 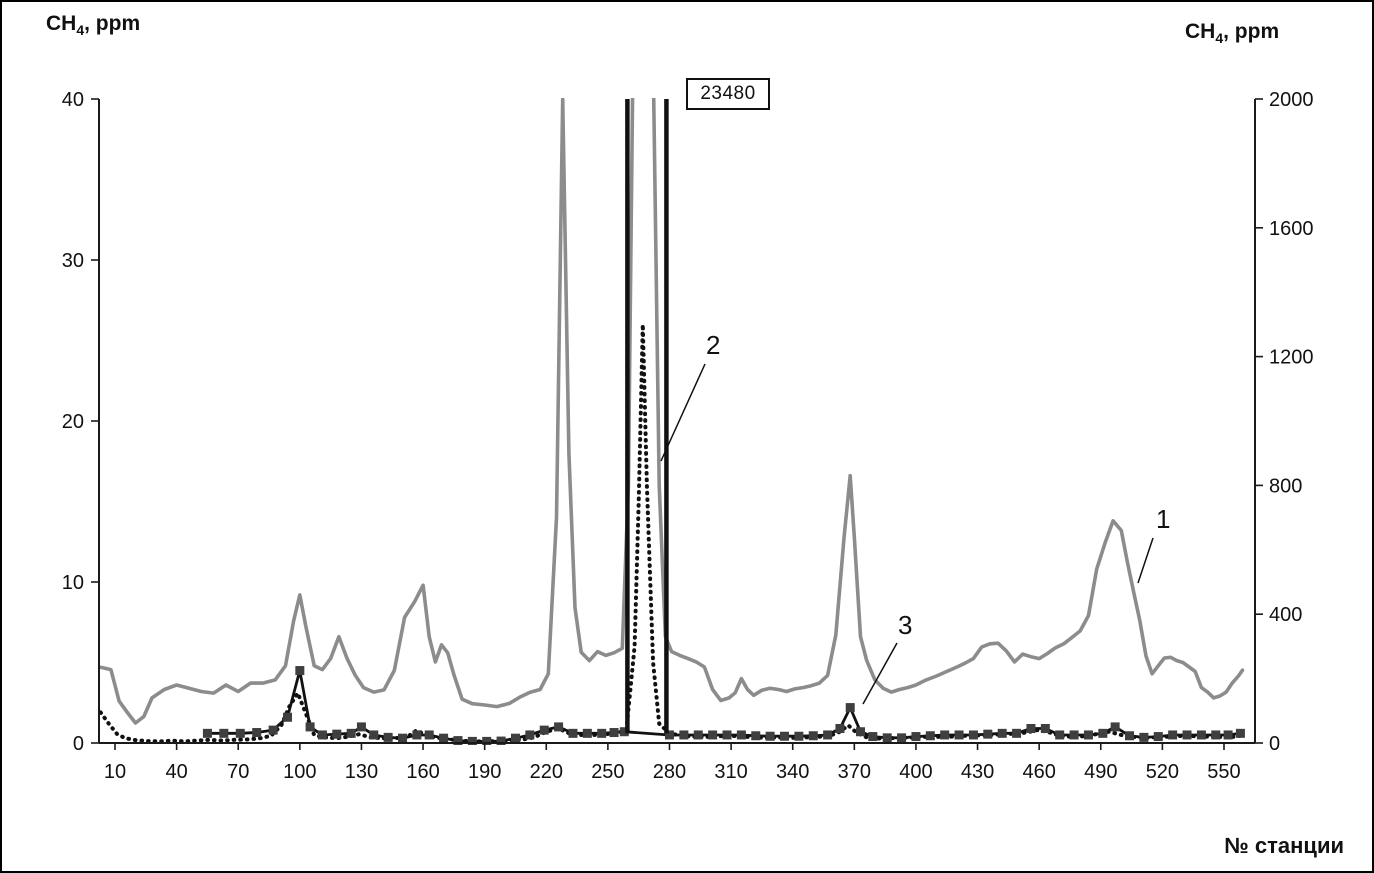 What do you see at coordinates (1291, 229) in the screenshot?
I see `svg-text: 1600` at bounding box center [1291, 229].